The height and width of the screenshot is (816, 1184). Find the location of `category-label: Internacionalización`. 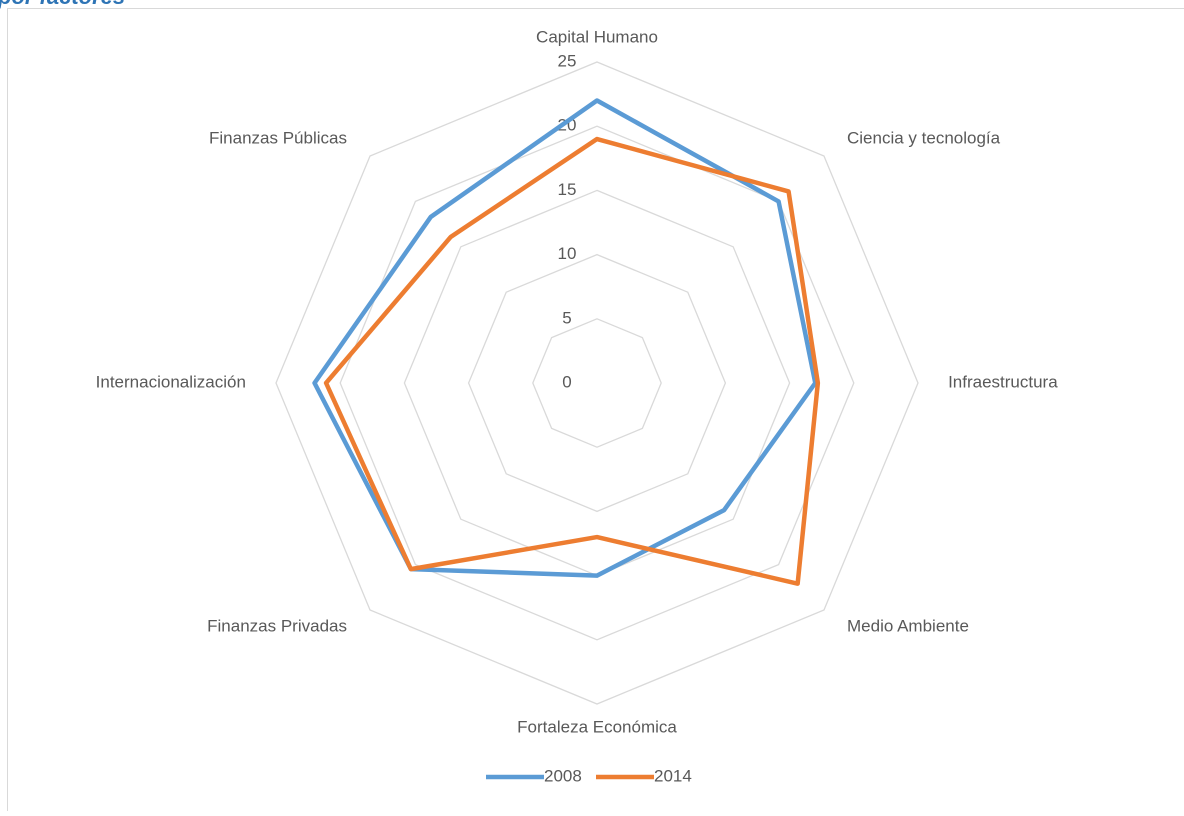

category-label: Internacionalización is located at coordinates (171, 381).